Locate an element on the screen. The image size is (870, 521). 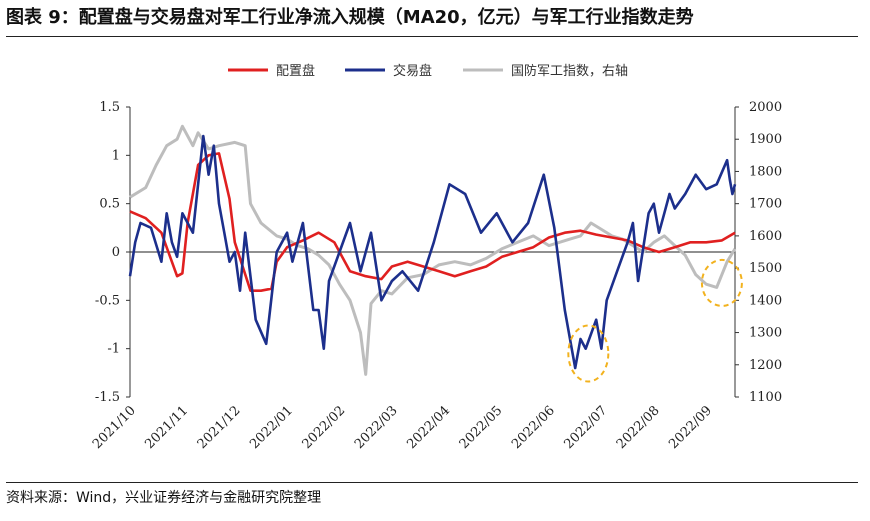
left-tick-label: 0 is located at coordinates (116, 252).